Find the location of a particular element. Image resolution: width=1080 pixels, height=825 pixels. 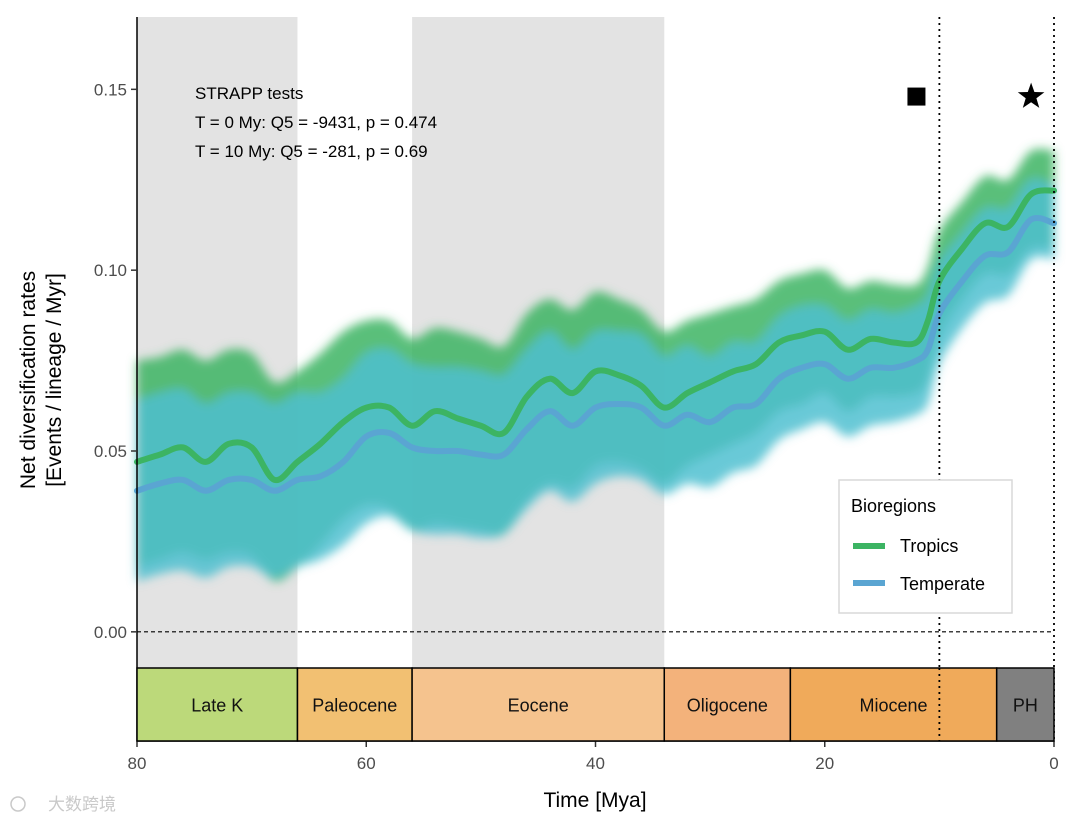

markers is located at coordinates (976, 95).